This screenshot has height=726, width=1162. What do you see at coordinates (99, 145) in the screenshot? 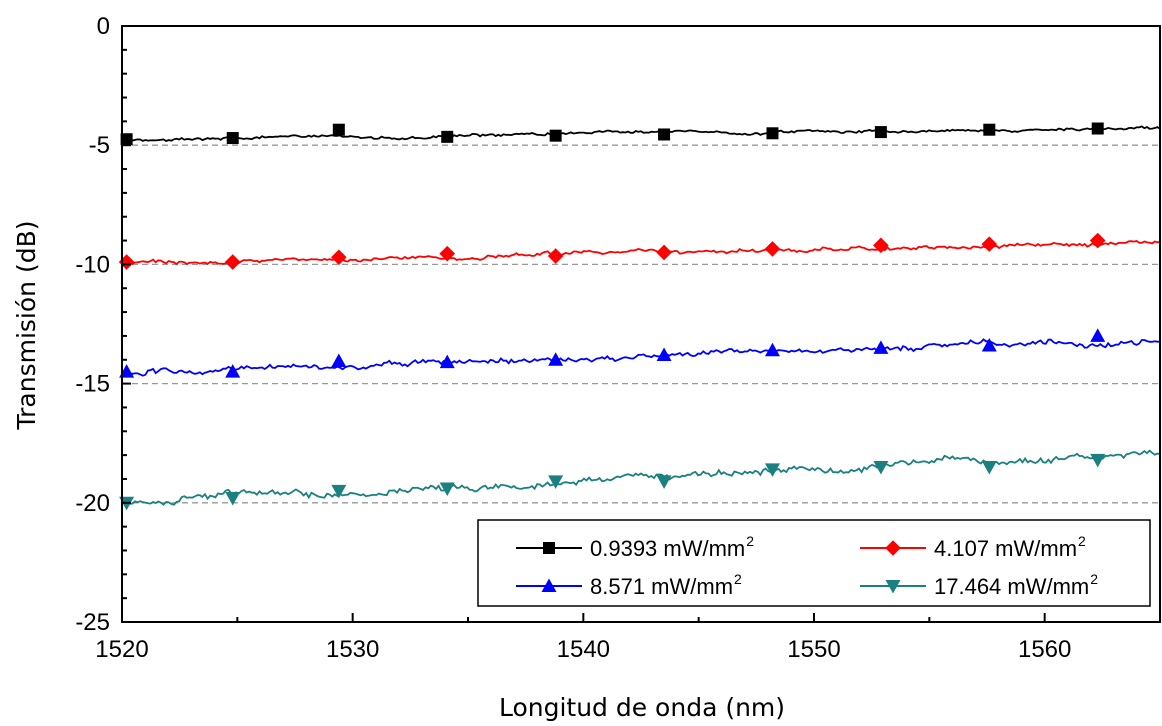
I see `y-tick-label: -5` at bounding box center [99, 145].